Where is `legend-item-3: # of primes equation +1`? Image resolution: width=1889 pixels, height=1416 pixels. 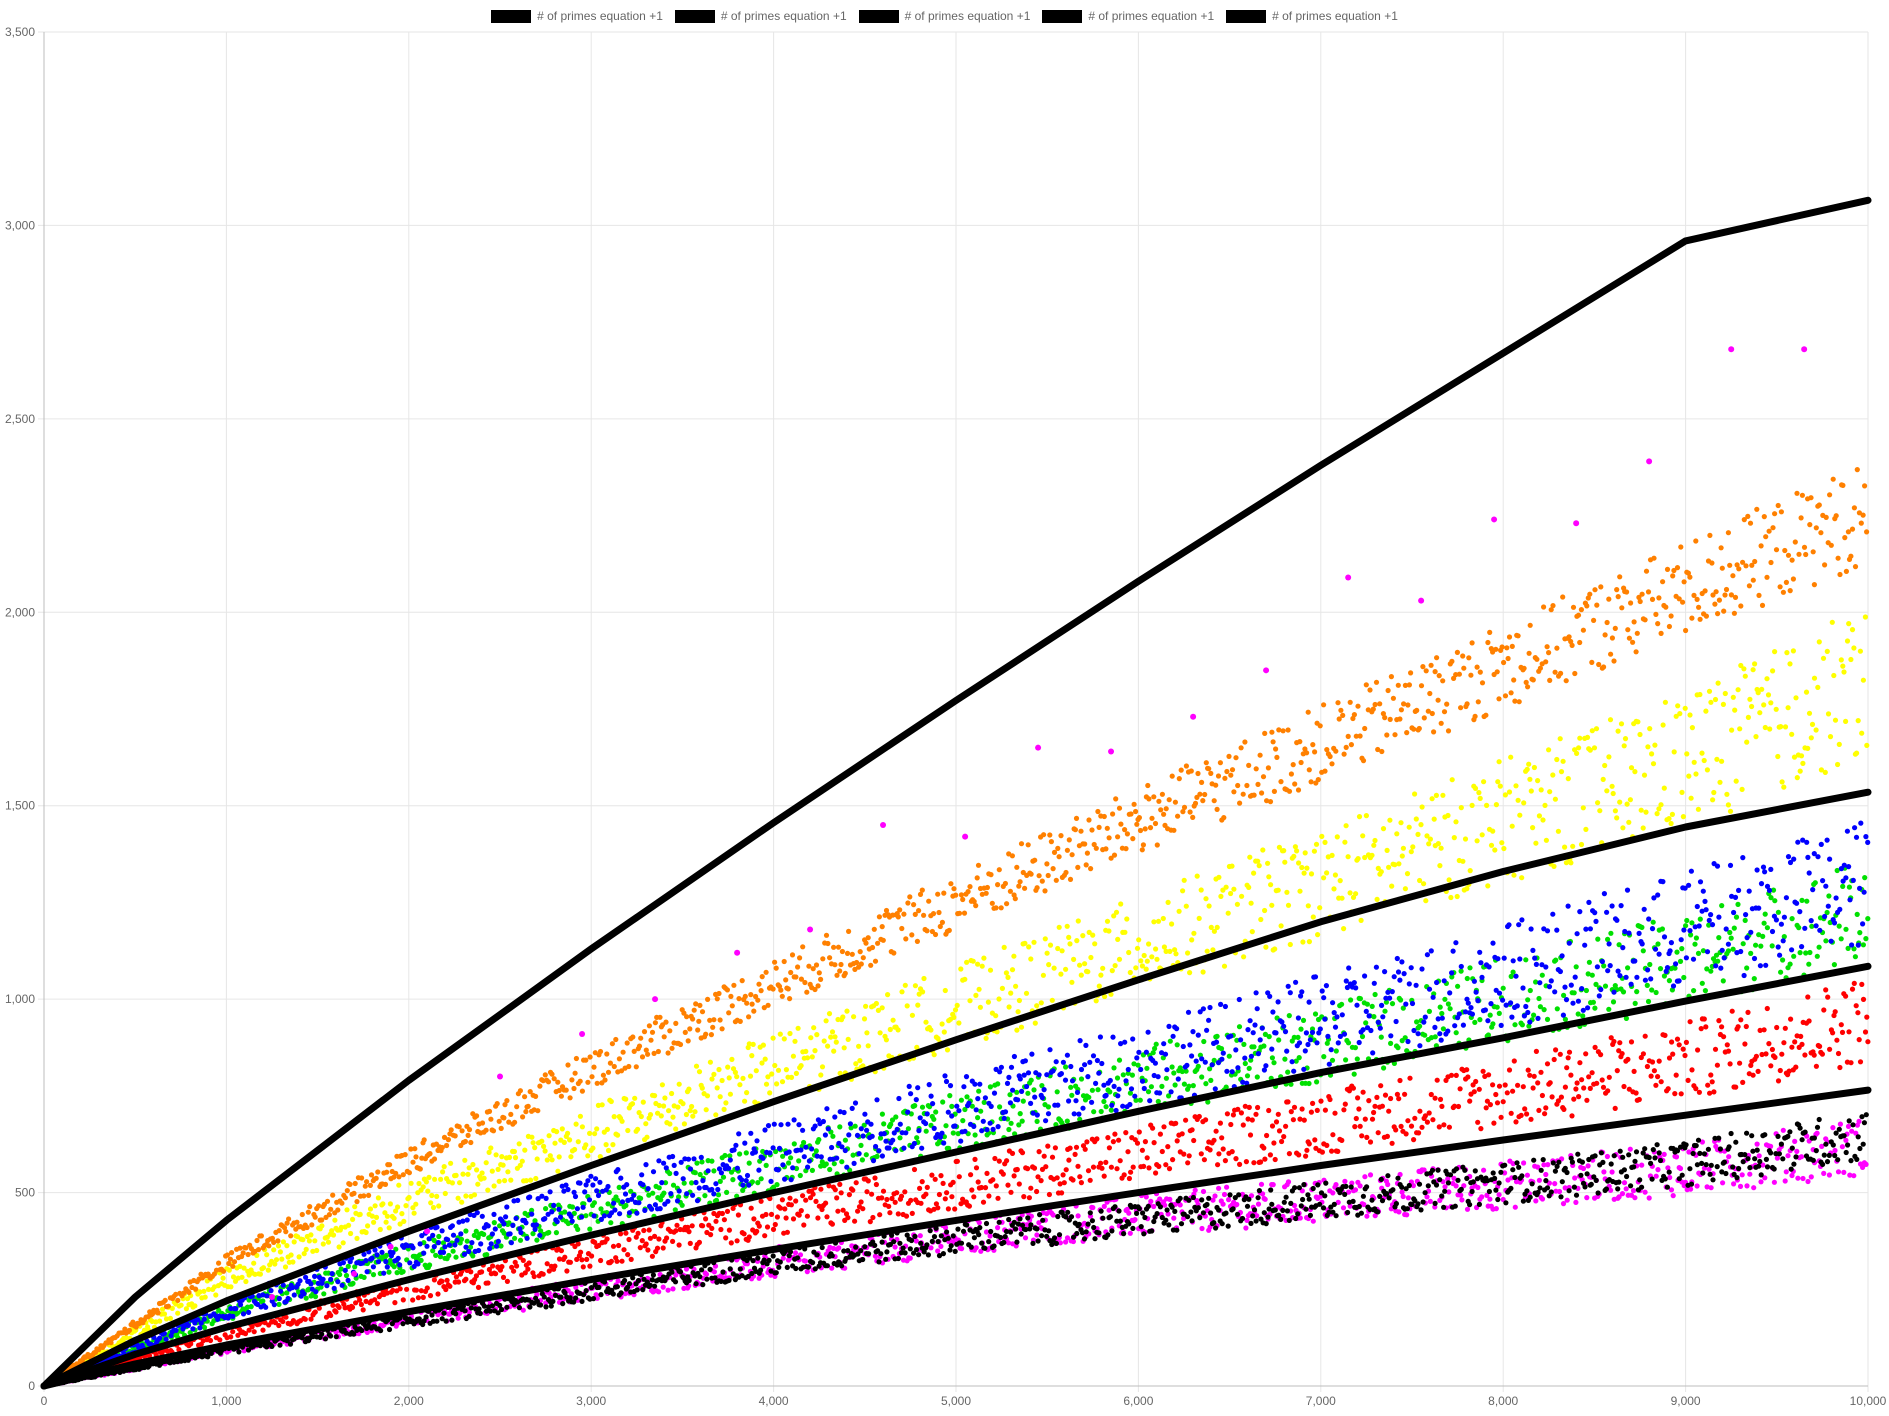 legend-item-3: # of primes equation +1 is located at coordinates (944, 16).